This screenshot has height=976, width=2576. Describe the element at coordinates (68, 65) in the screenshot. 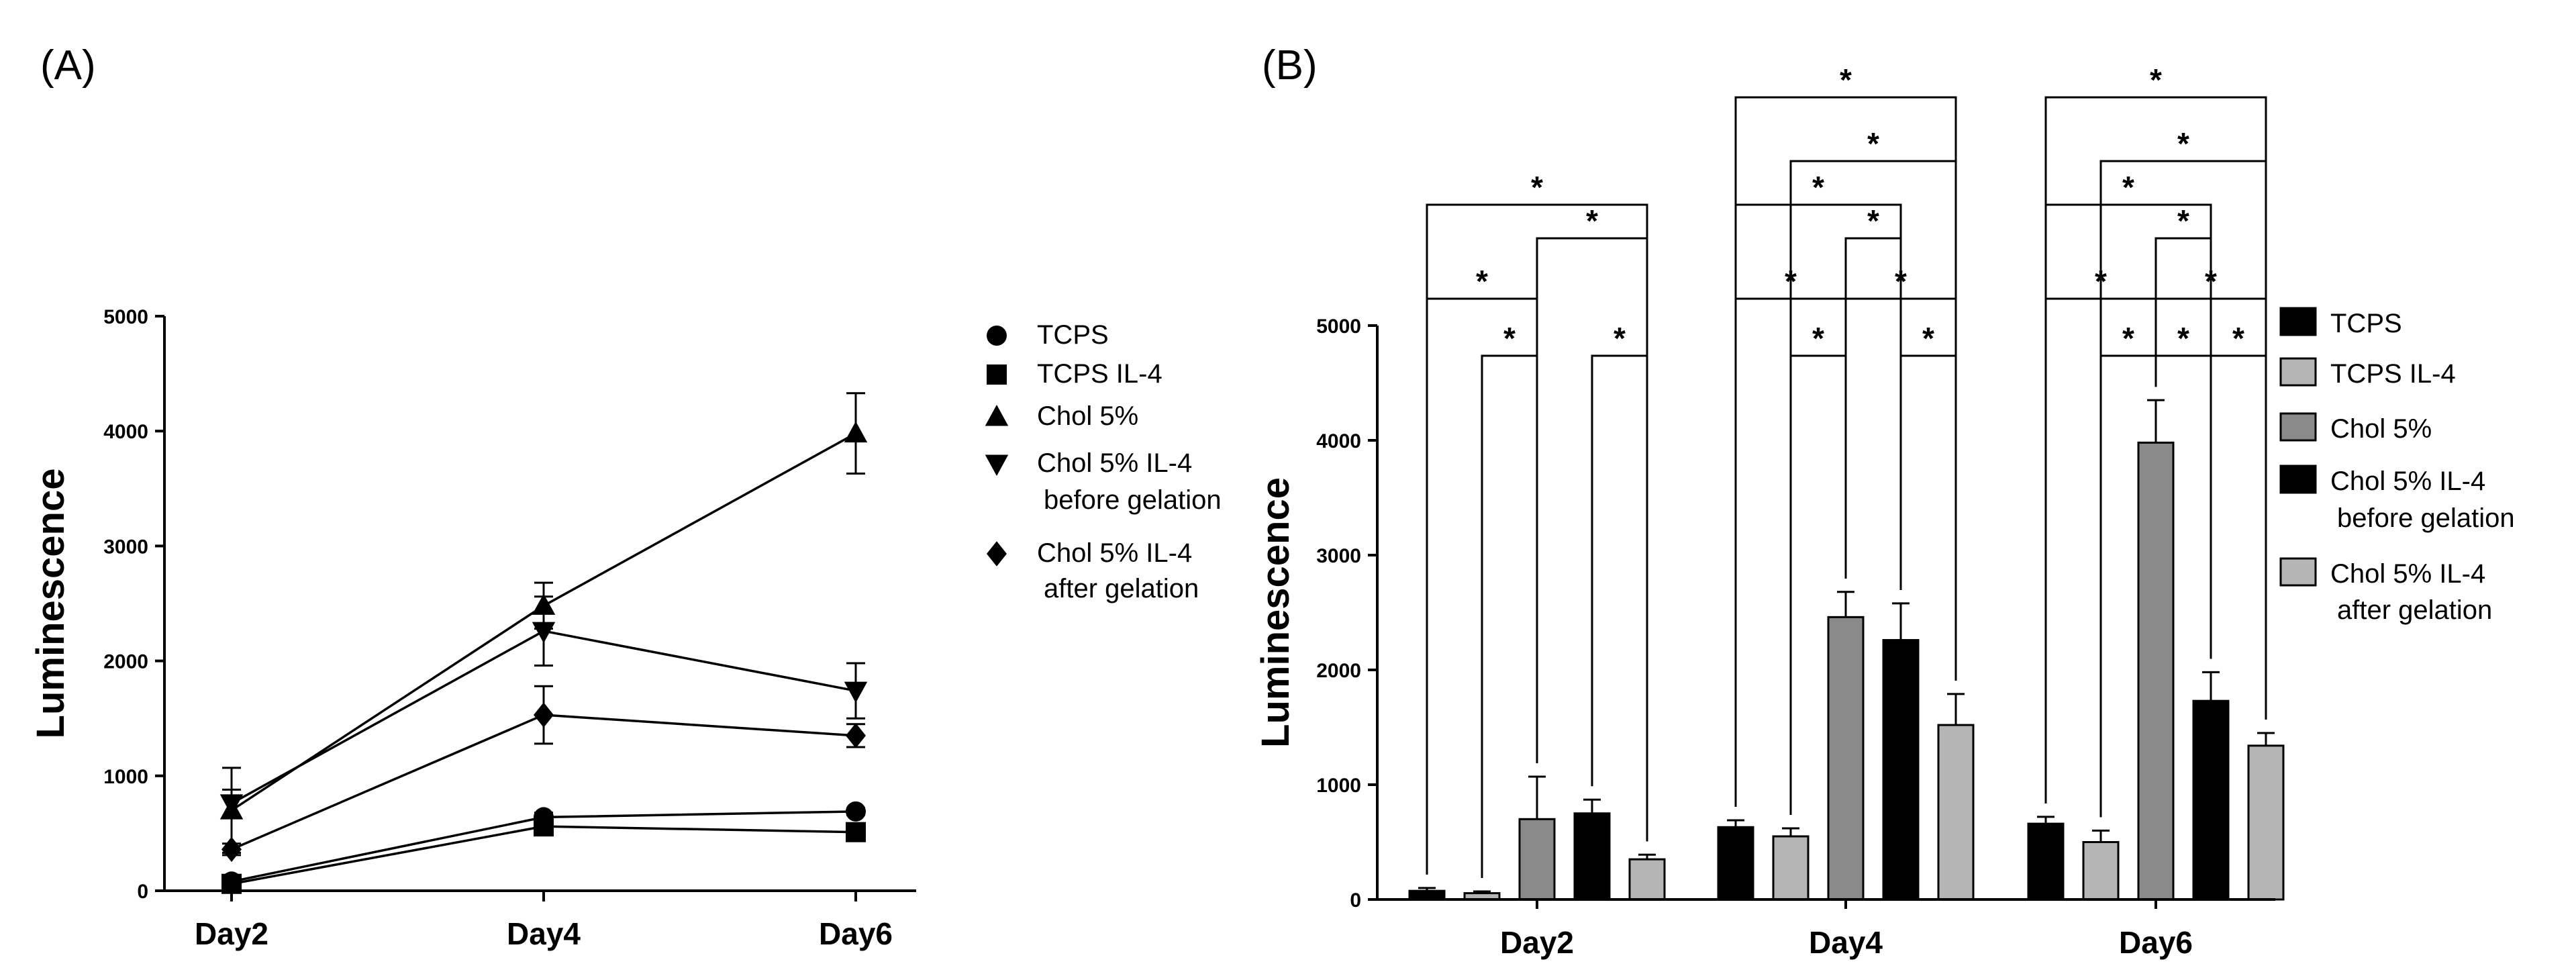

I see `panel-a-label: (A)` at that location.